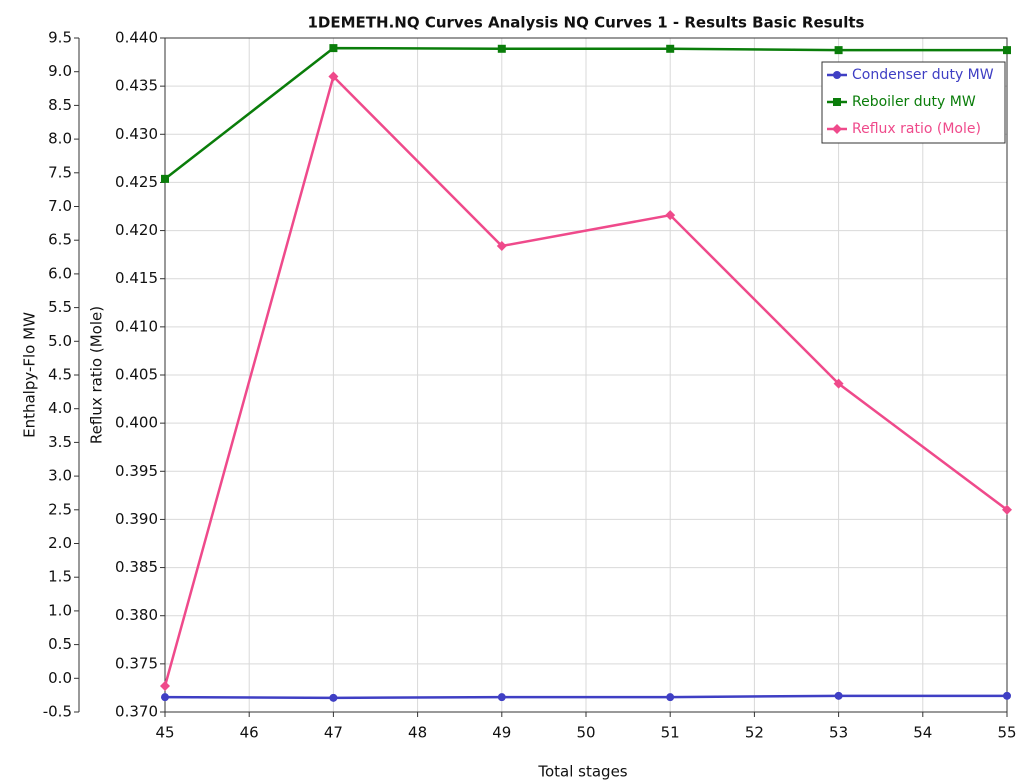 This screenshot has height=783, width=1021. I want to click on x-tick-label: 46, so click(249, 733).